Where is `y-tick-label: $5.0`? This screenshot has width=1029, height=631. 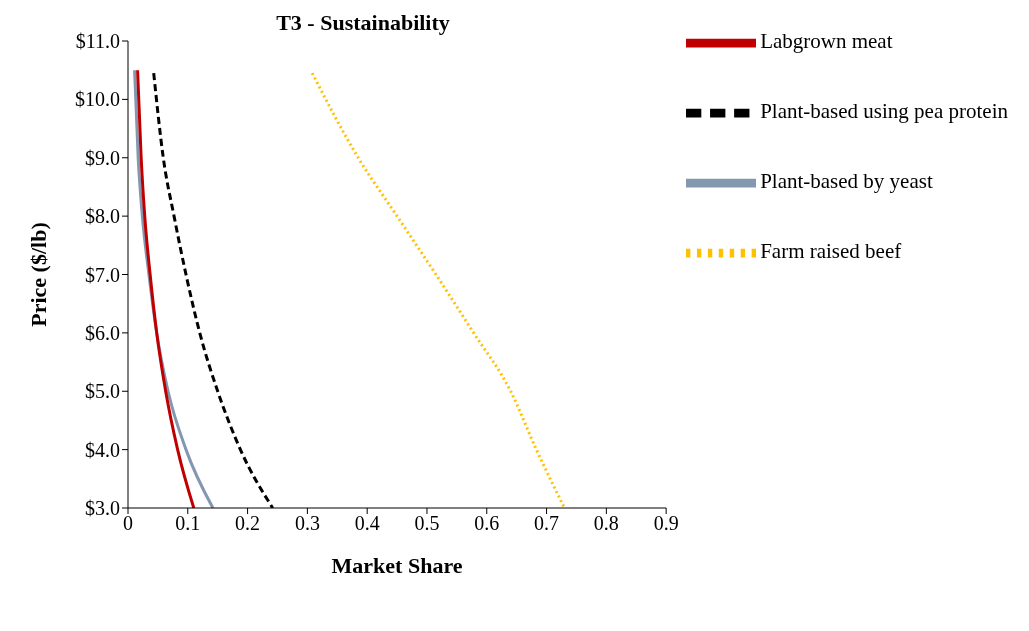
y-tick-label: $5.0 is located at coordinates (102, 391).